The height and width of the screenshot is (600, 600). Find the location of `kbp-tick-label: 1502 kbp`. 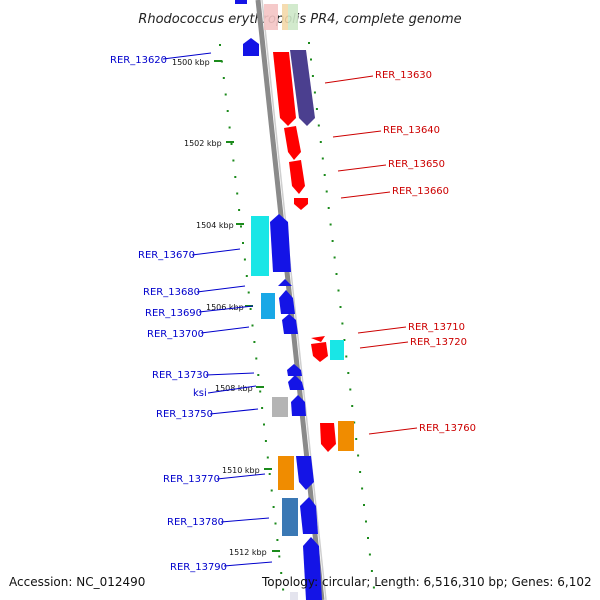

kbp-tick-label: 1502 kbp is located at coordinates (203, 143).